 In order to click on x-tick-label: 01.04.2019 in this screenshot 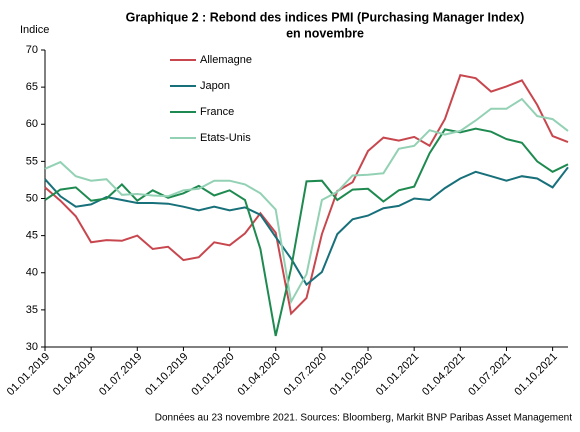, I will do `click(74, 374)`.